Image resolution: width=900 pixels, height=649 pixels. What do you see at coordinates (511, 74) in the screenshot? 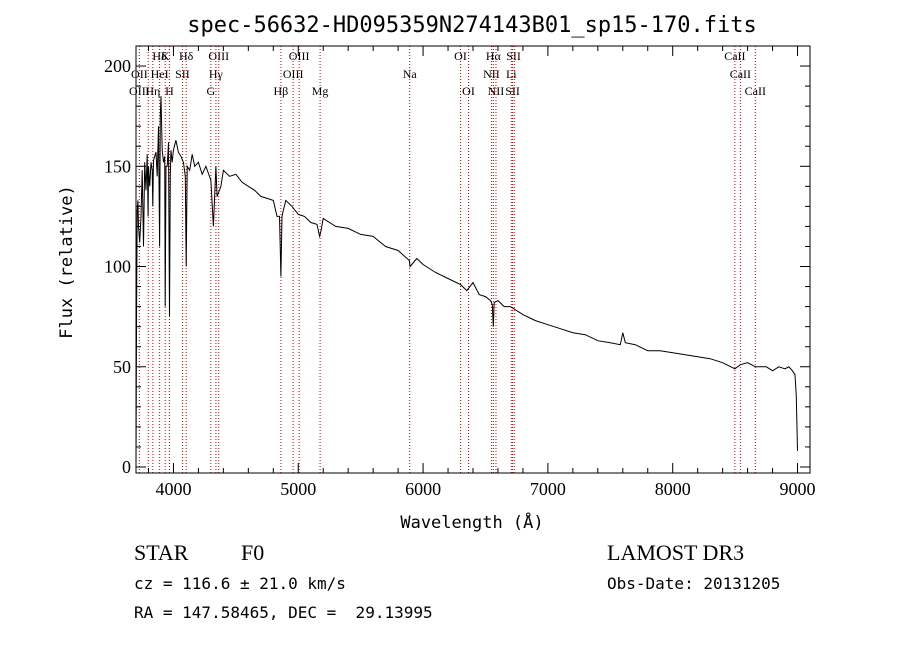
I see `emission-line-label: Li` at bounding box center [511, 74].